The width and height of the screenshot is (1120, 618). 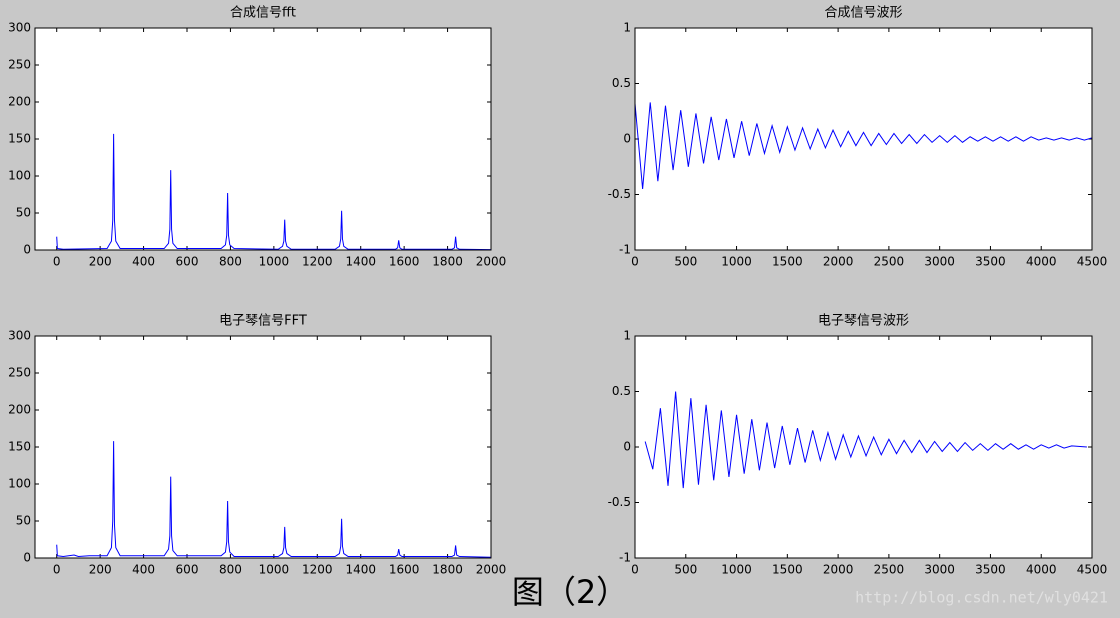 What do you see at coordinates (863, 321) in the screenshot?
I see `chart-title: 电子琴信号波形` at bounding box center [863, 321].